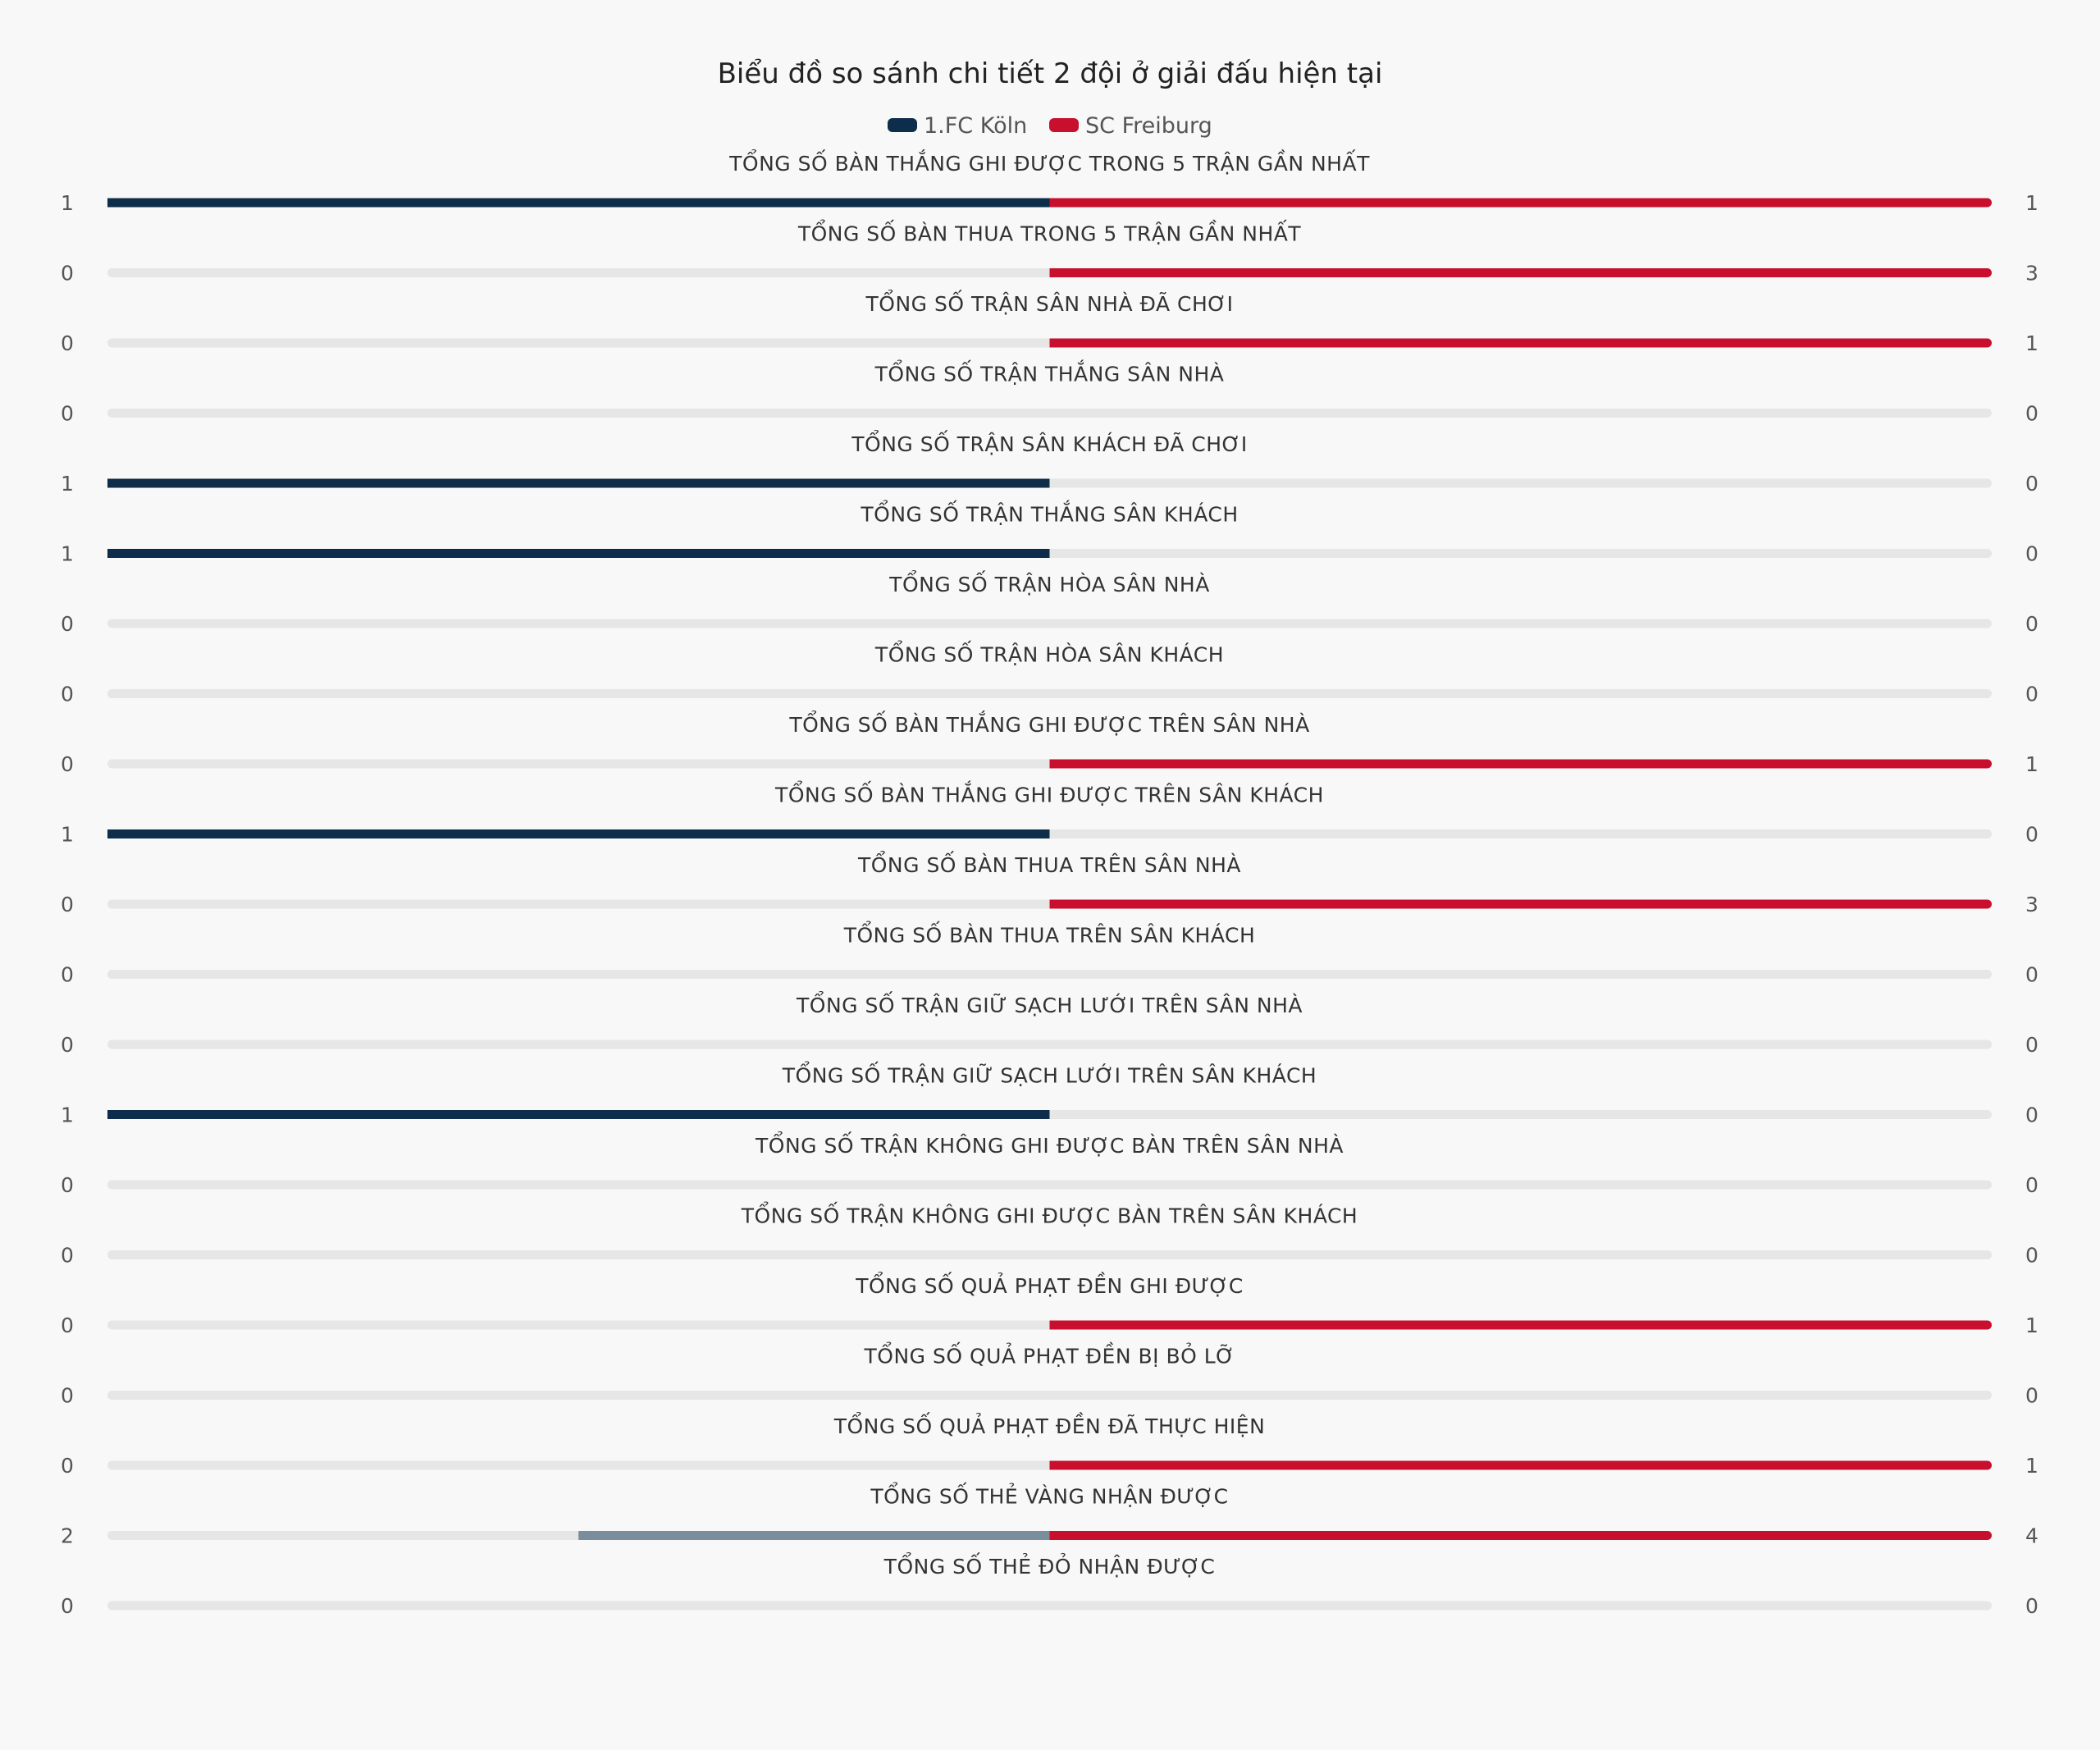 This screenshot has width=2100, height=1750. What do you see at coordinates (1049, 1424) in the screenshot?
I see `stat-label: TỔNG SỐ QUẢ PHẠT ĐỀN ĐÃ THỰC HIỆN` at bounding box center [1049, 1424].